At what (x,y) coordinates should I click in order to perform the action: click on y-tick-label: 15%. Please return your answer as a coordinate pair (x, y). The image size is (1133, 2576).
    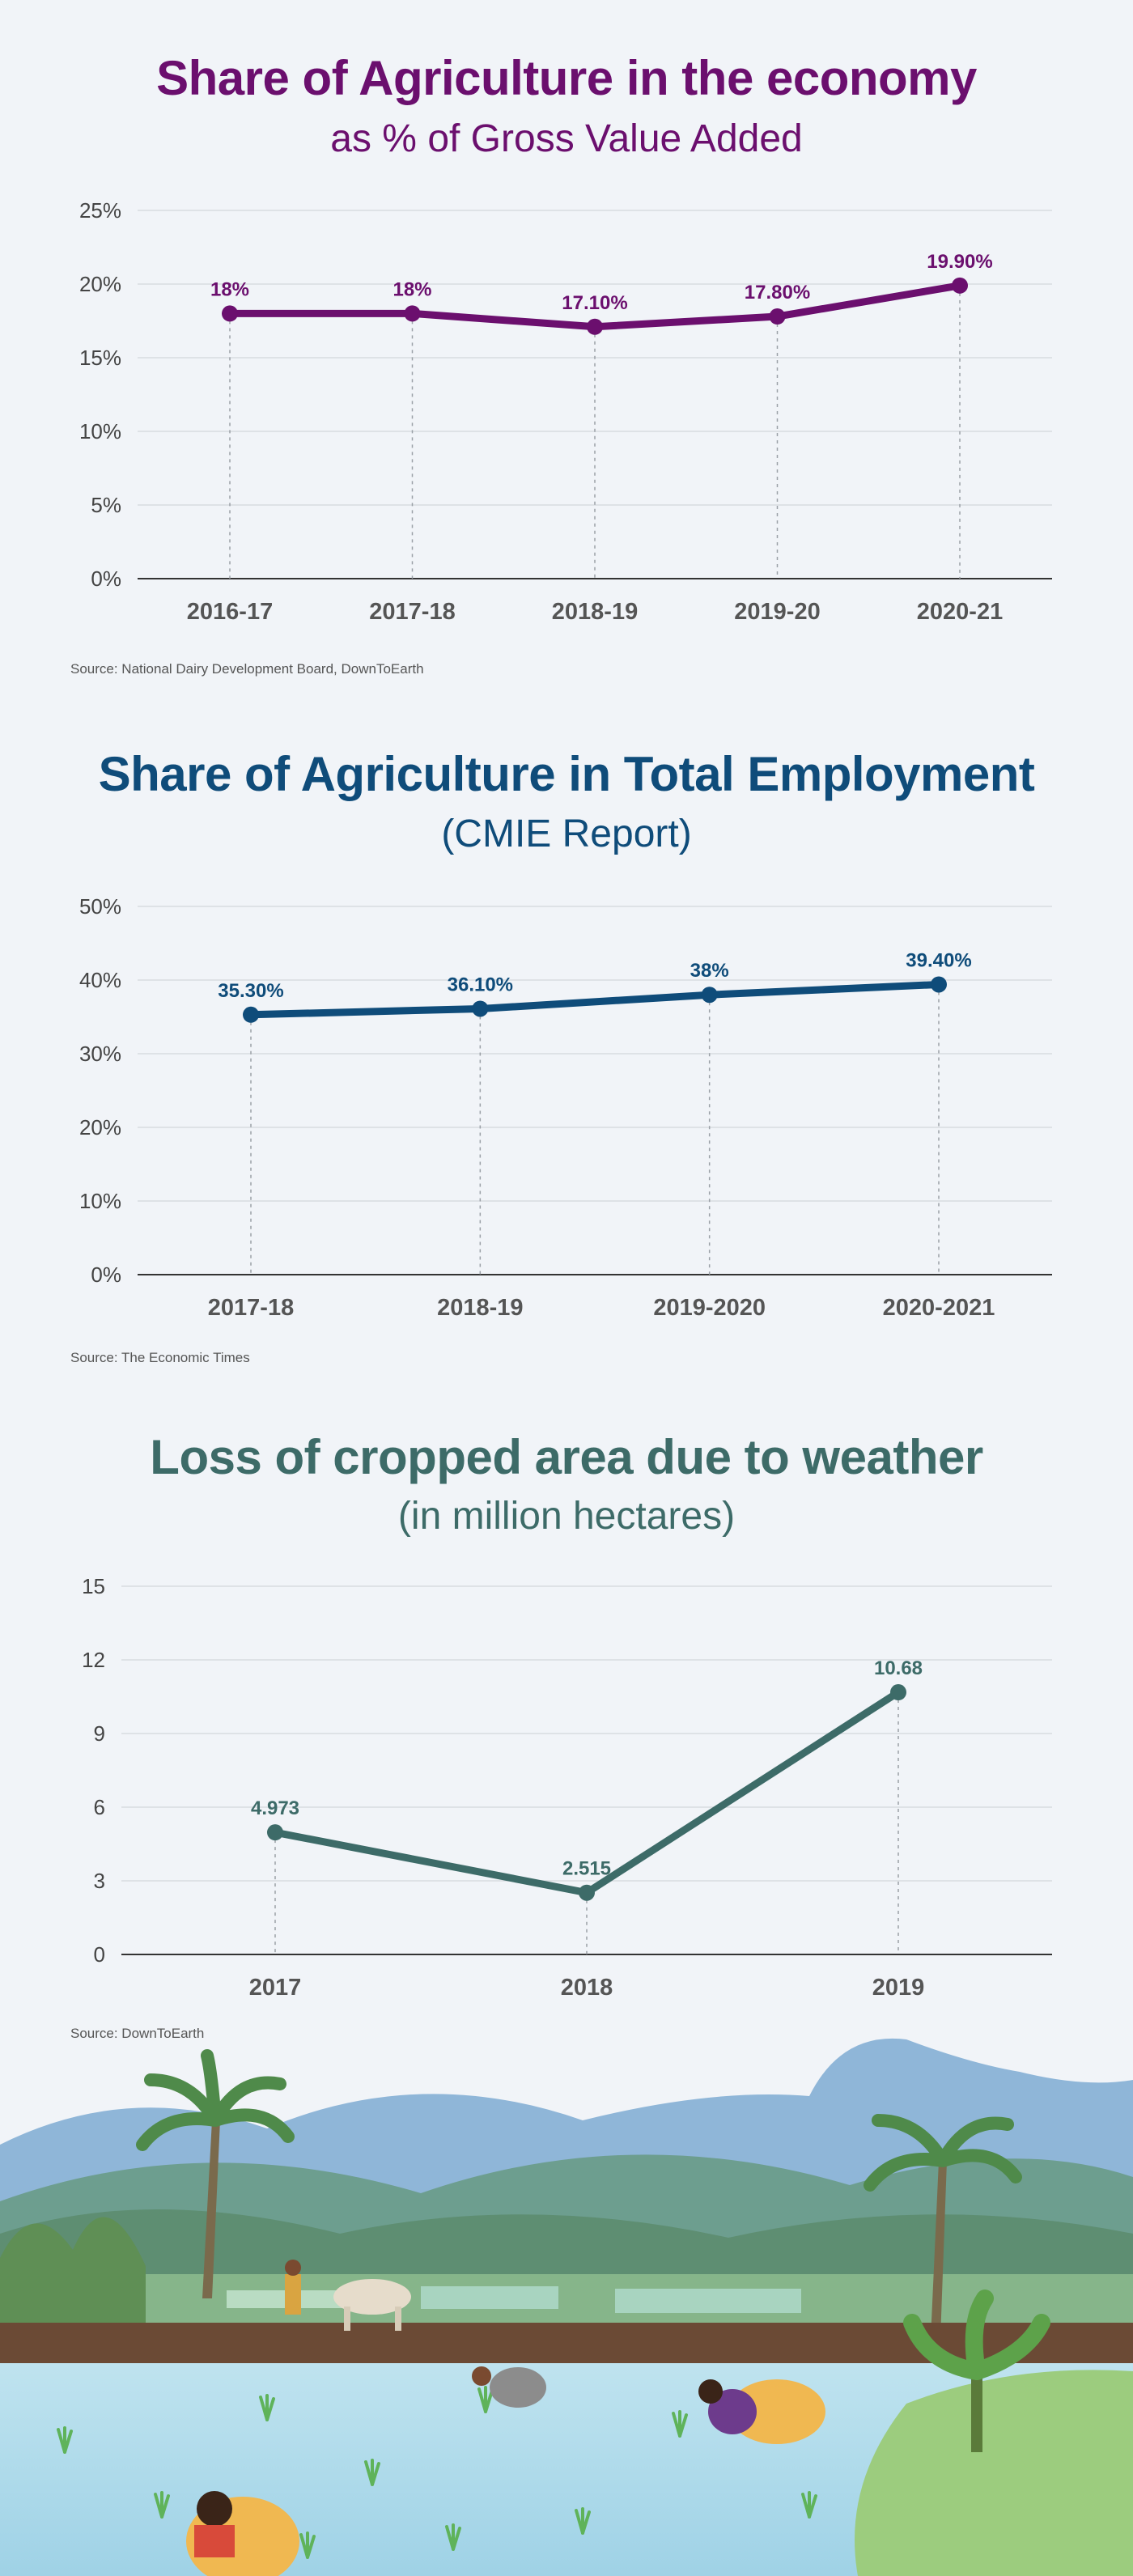
    Looking at the image, I should click on (100, 358).